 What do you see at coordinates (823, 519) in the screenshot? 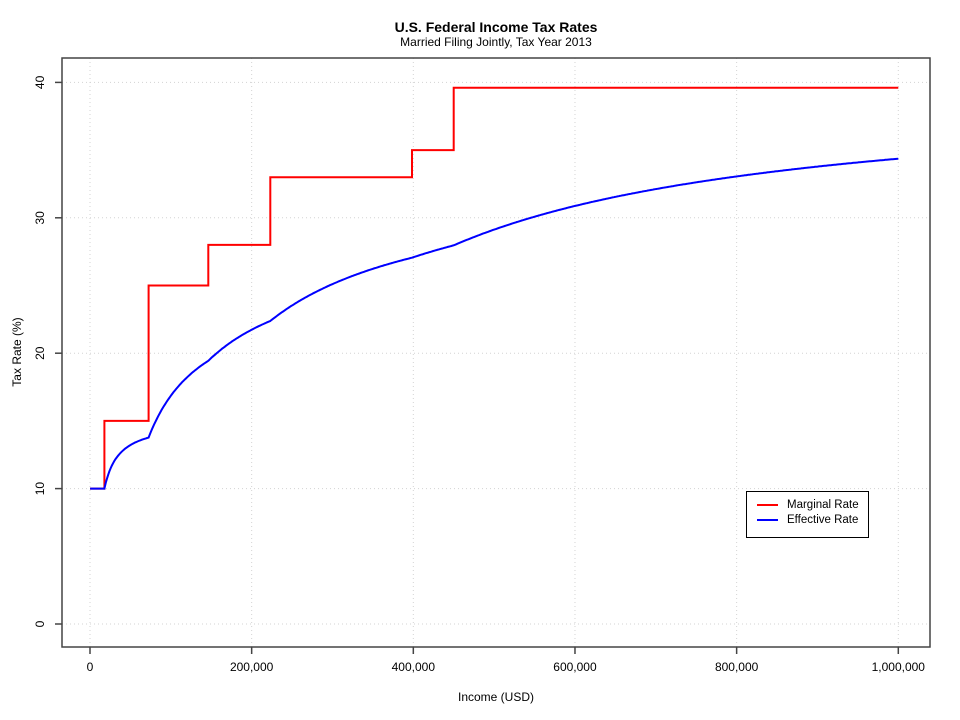
I see `legend-label-effective: Effective Rate` at bounding box center [823, 519].